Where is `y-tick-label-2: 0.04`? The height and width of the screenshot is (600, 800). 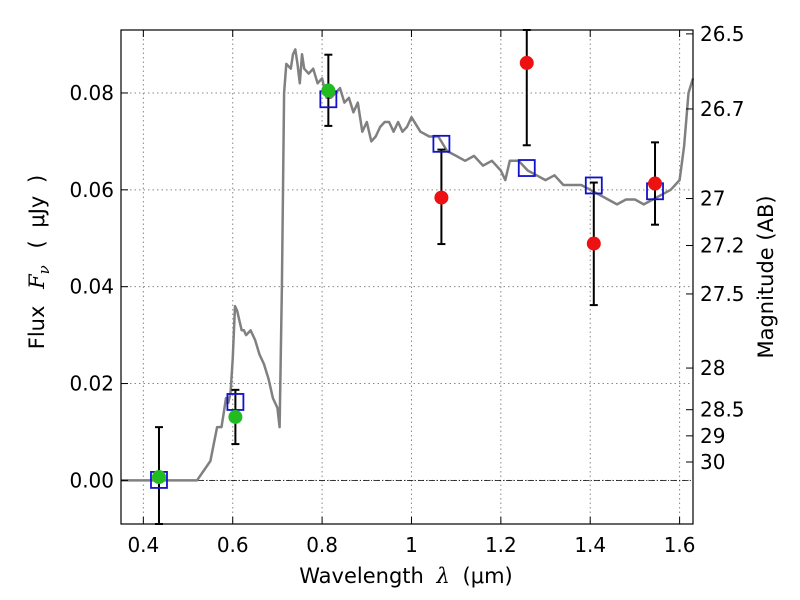
y-tick-label-2: 0.04 is located at coordinates (91, 287).